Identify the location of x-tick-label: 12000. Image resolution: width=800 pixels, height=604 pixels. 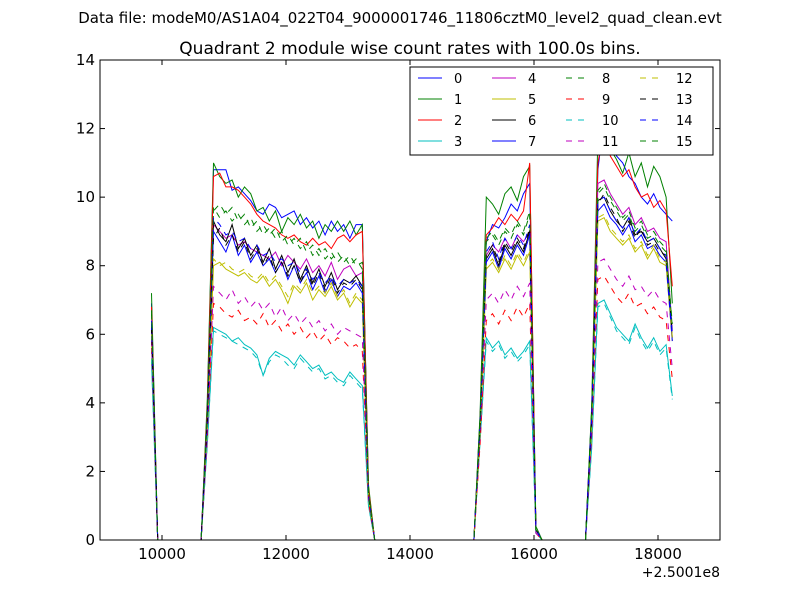
(286, 554).